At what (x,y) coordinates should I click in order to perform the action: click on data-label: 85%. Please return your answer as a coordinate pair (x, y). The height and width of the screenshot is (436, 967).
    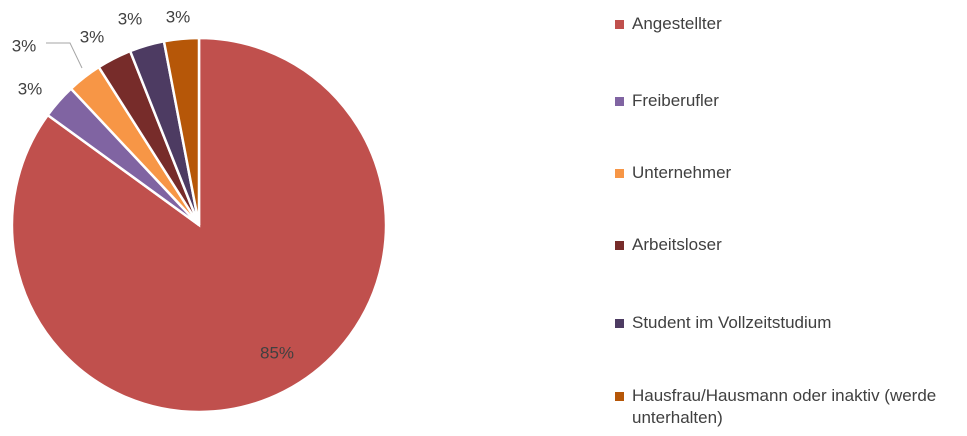
    Looking at the image, I should click on (277, 352).